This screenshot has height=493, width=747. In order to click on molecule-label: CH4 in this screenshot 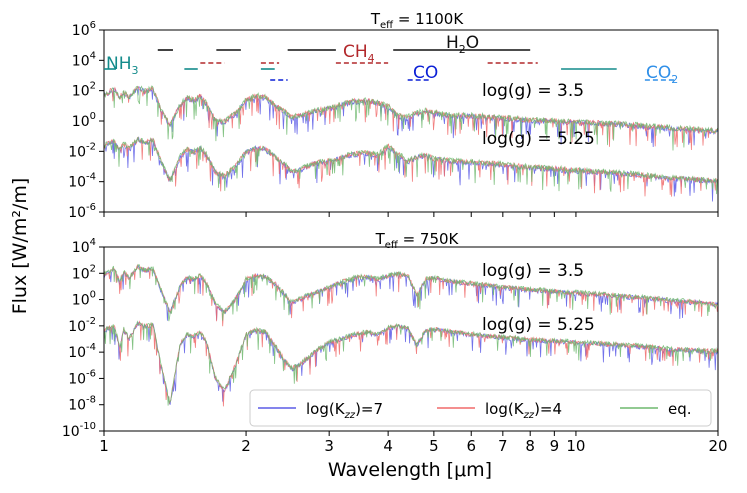, I will do `click(359, 53)`.